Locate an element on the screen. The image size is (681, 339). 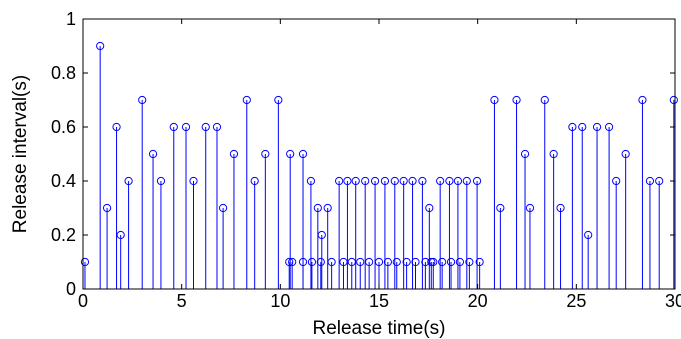
y-tick-label: 0 is located at coordinates (71, 289).